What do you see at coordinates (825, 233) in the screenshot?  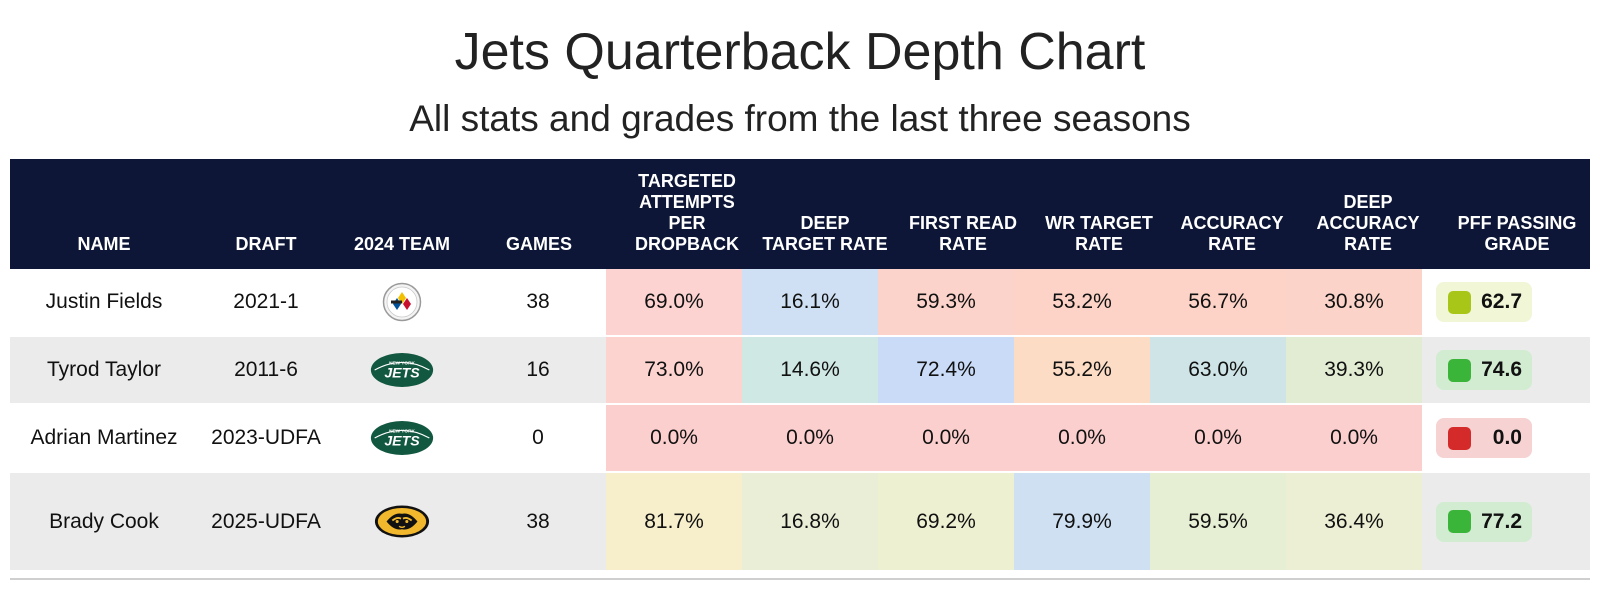 I see `header-deep-target-rate: DEEP TARGET RATE` at bounding box center [825, 233].